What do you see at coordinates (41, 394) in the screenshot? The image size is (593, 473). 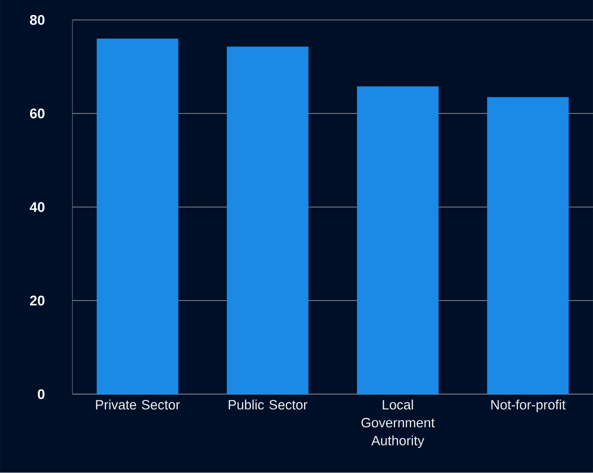 I see `y-tick-label: 0` at bounding box center [41, 394].